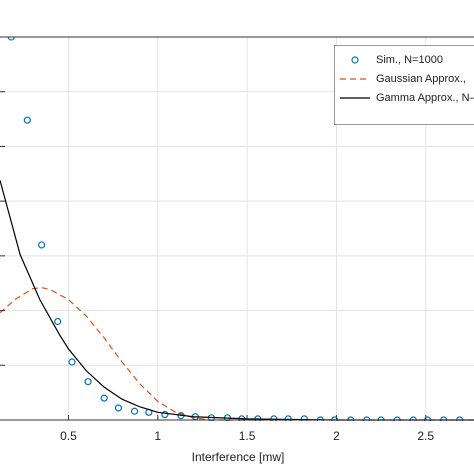 Image resolution: width=474 pixels, height=474 pixels. What do you see at coordinates (355, 60) in the screenshot?
I see `legend-swatch` at bounding box center [355, 60].